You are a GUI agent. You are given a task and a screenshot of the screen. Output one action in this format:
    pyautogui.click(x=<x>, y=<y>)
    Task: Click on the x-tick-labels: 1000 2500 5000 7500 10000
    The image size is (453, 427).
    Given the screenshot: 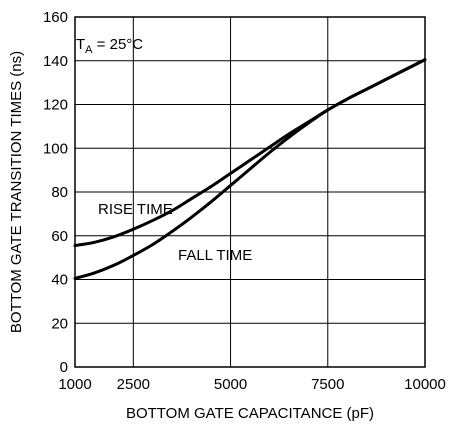 What is the action you would take?
    pyautogui.click(x=252, y=384)
    